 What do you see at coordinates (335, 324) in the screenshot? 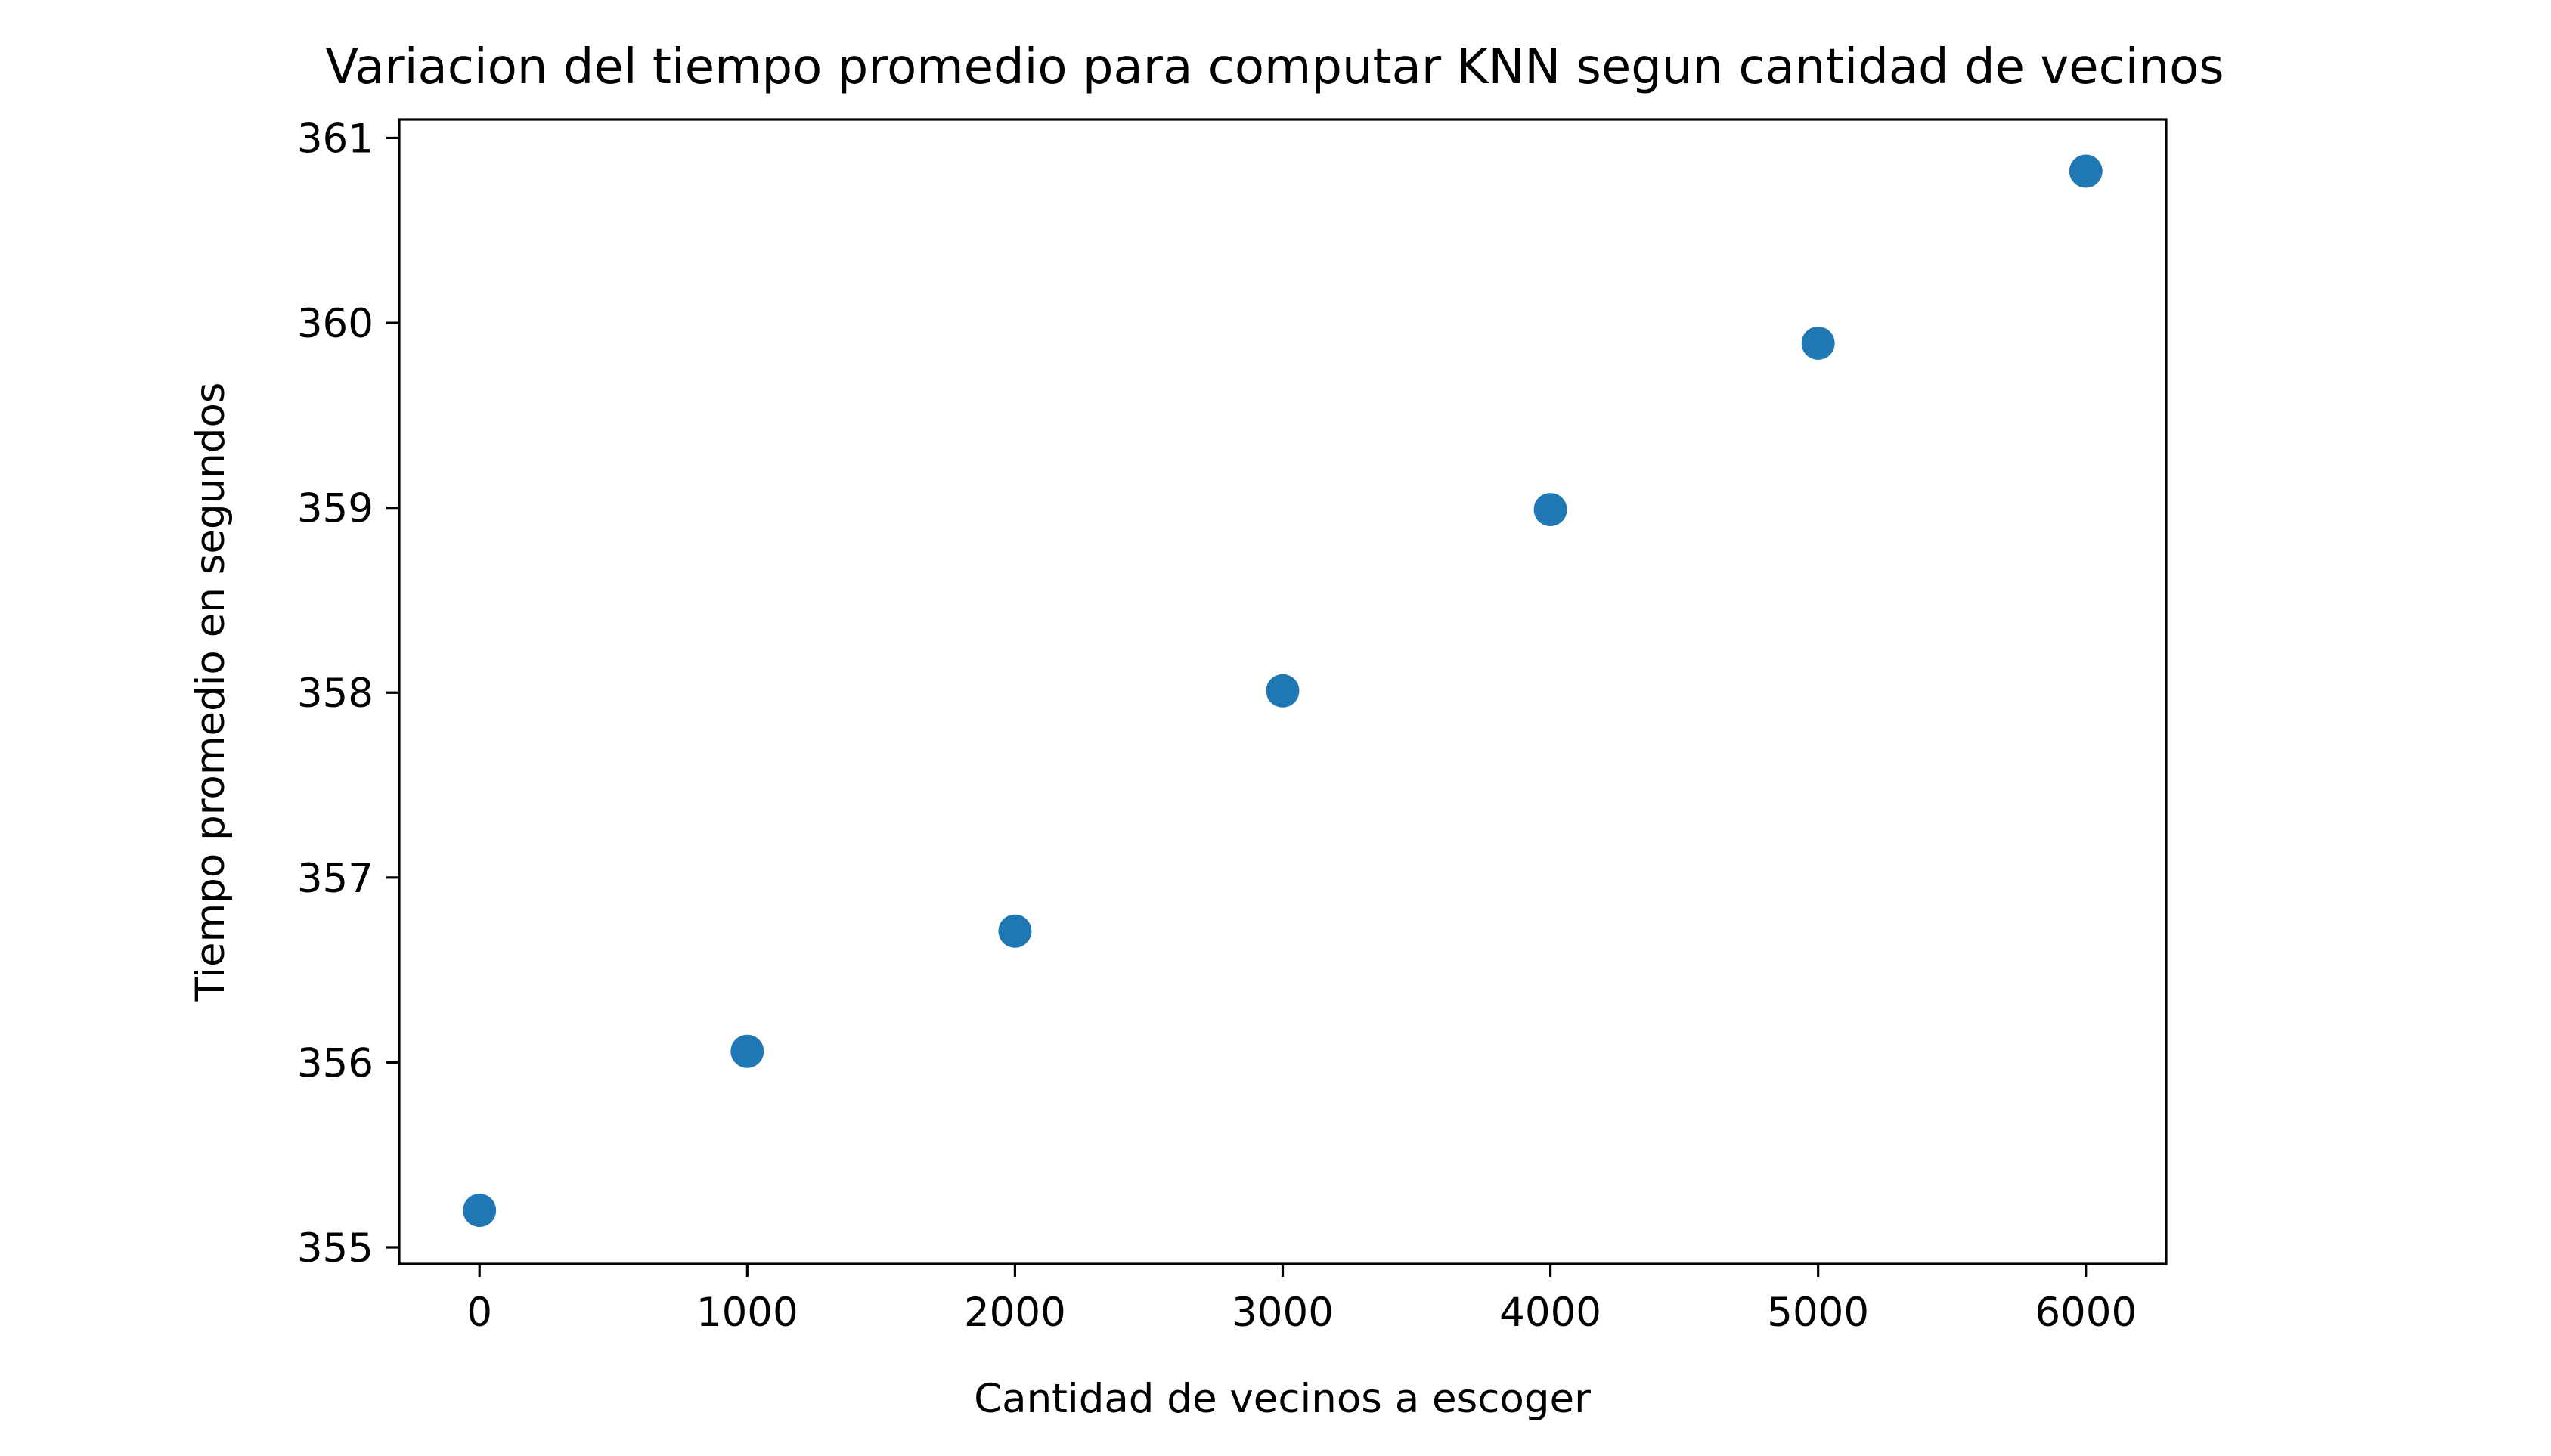
I see `y-tick-label: 360` at bounding box center [335, 324].